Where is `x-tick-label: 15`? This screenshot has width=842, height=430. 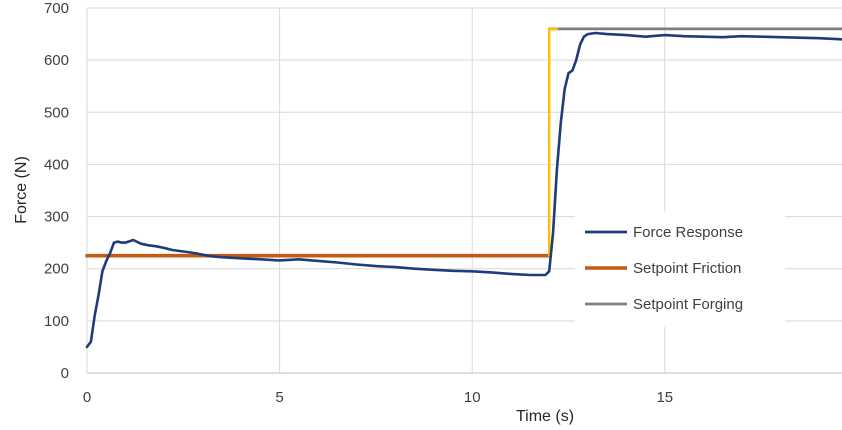
x-tick-label: 15 is located at coordinates (664, 397).